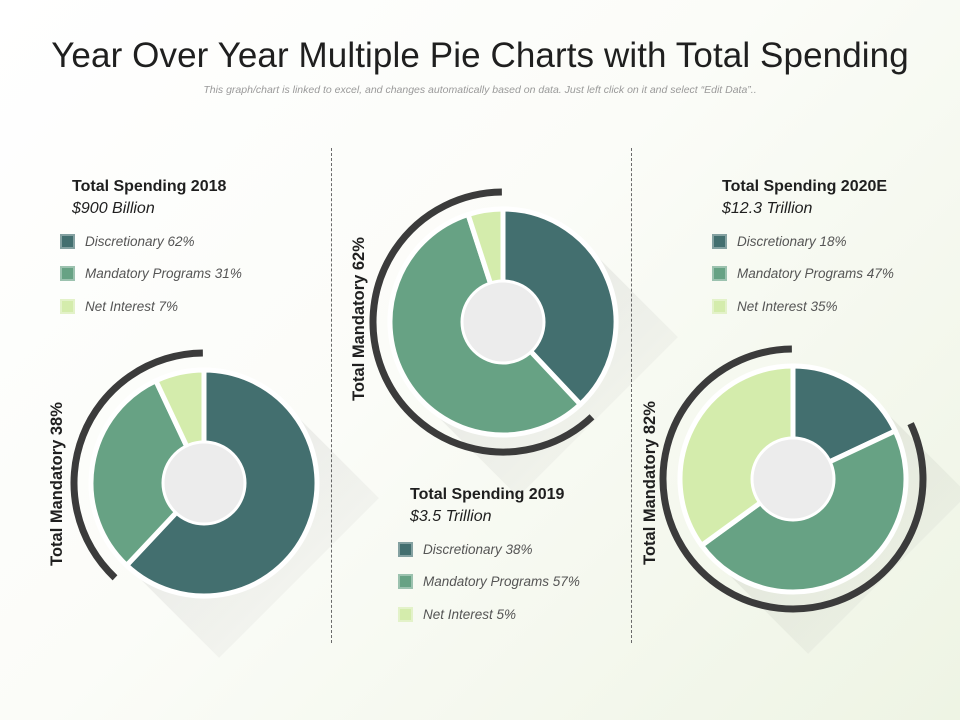 This screenshot has height=720, width=960. I want to click on panel-heading: Total Spending 2018, so click(149, 186).